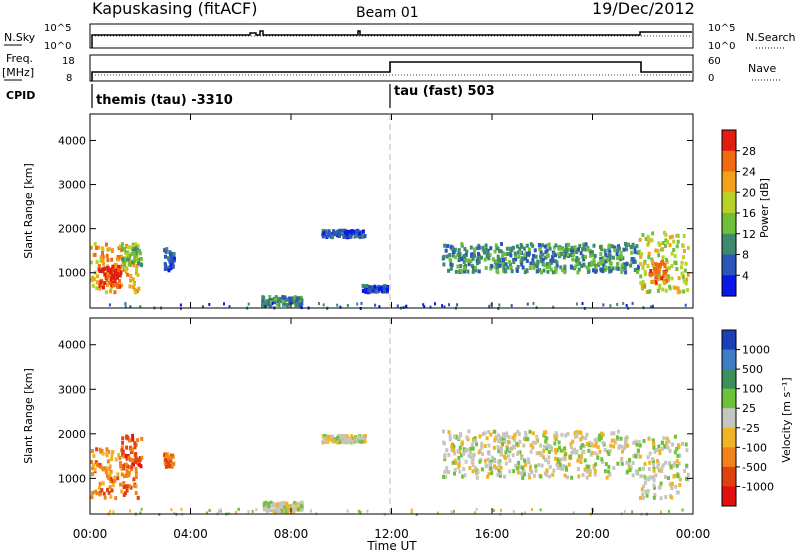  What do you see at coordinates (749, 213) in the screenshot?
I see `power-colorbar-tick-label: 16` at bounding box center [749, 213].